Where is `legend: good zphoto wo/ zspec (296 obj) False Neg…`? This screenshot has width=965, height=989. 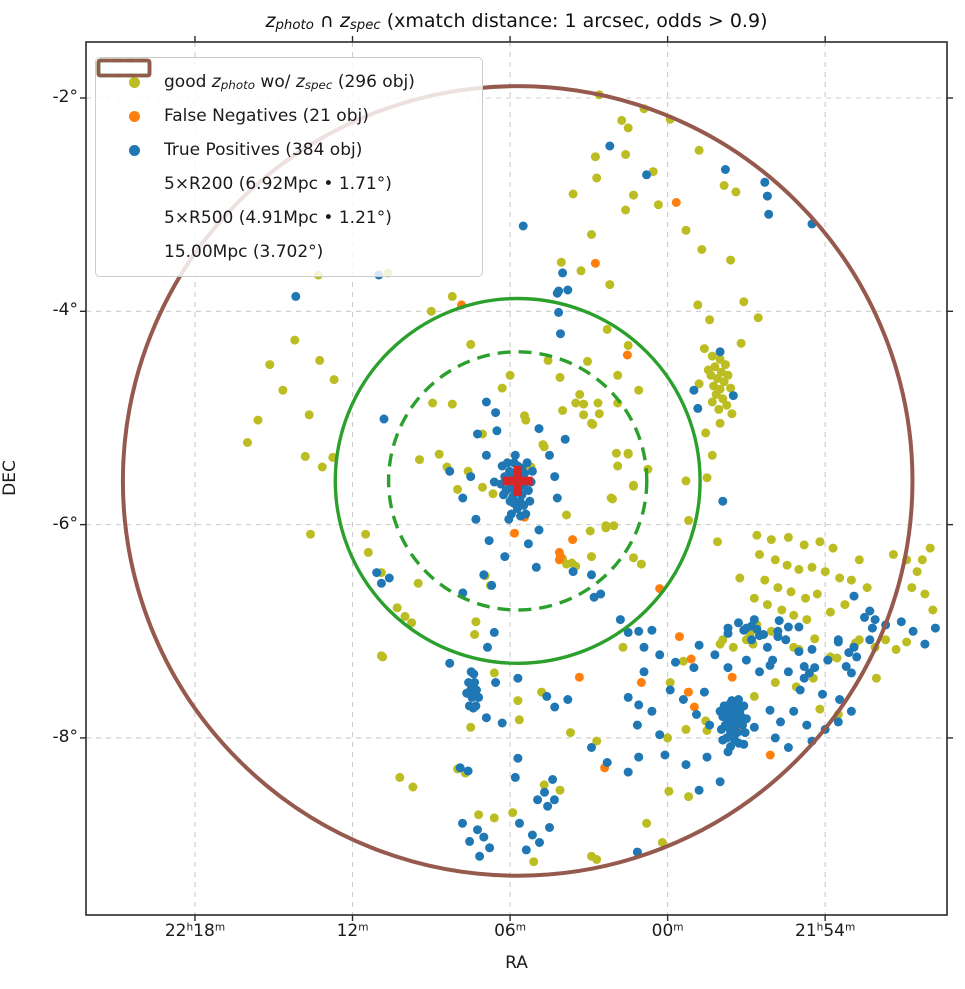 legend: good zphoto wo/ zspec (296 obj) False Neg… is located at coordinates (289, 167).